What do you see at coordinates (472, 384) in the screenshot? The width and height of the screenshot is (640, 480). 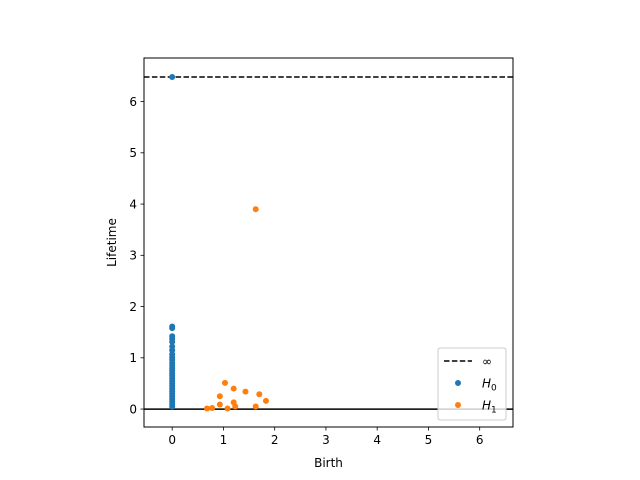 I see `legend-box` at bounding box center [472, 384].